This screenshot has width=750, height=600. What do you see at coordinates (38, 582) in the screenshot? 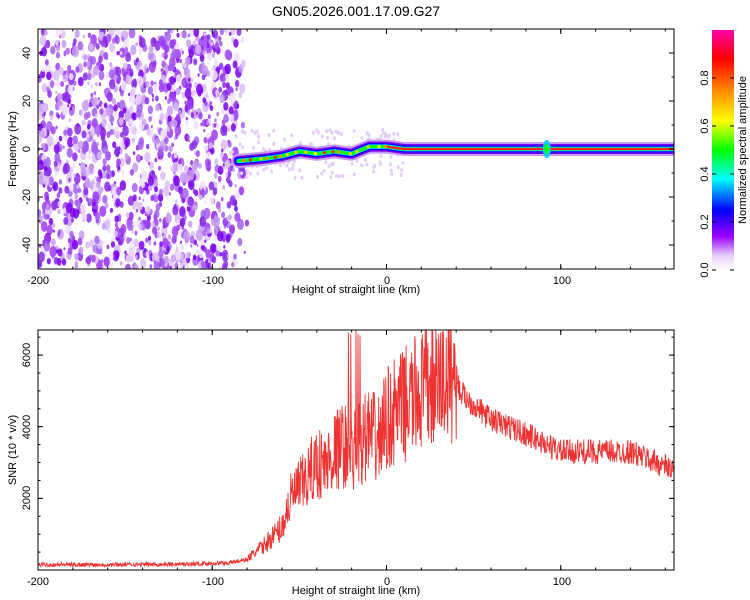
I see `x-tick-label: -200` at bounding box center [38, 582].